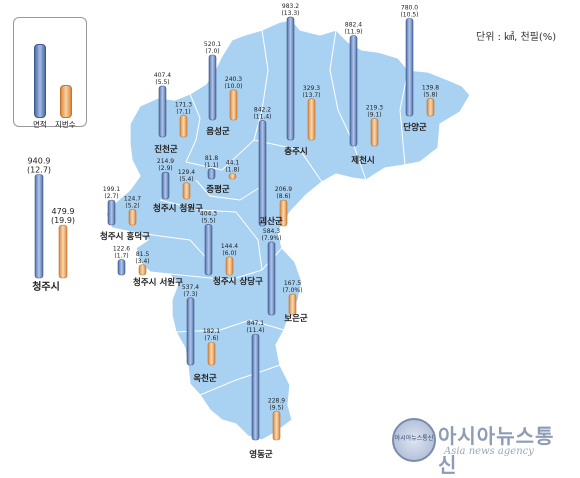  I want to click on parcel-pct-label: (9.5), so click(276, 407).